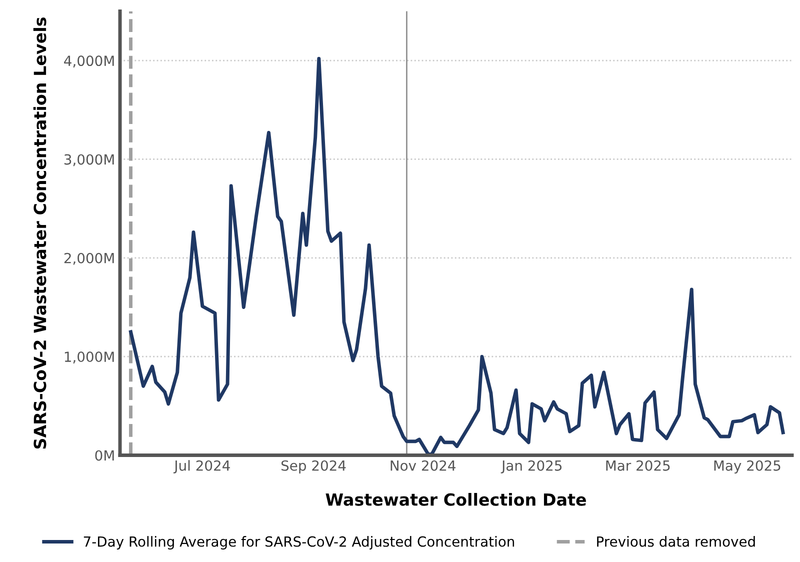  What do you see at coordinates (89, 358) in the screenshot?
I see `y-tick-label: 1,000M` at bounding box center [89, 358].